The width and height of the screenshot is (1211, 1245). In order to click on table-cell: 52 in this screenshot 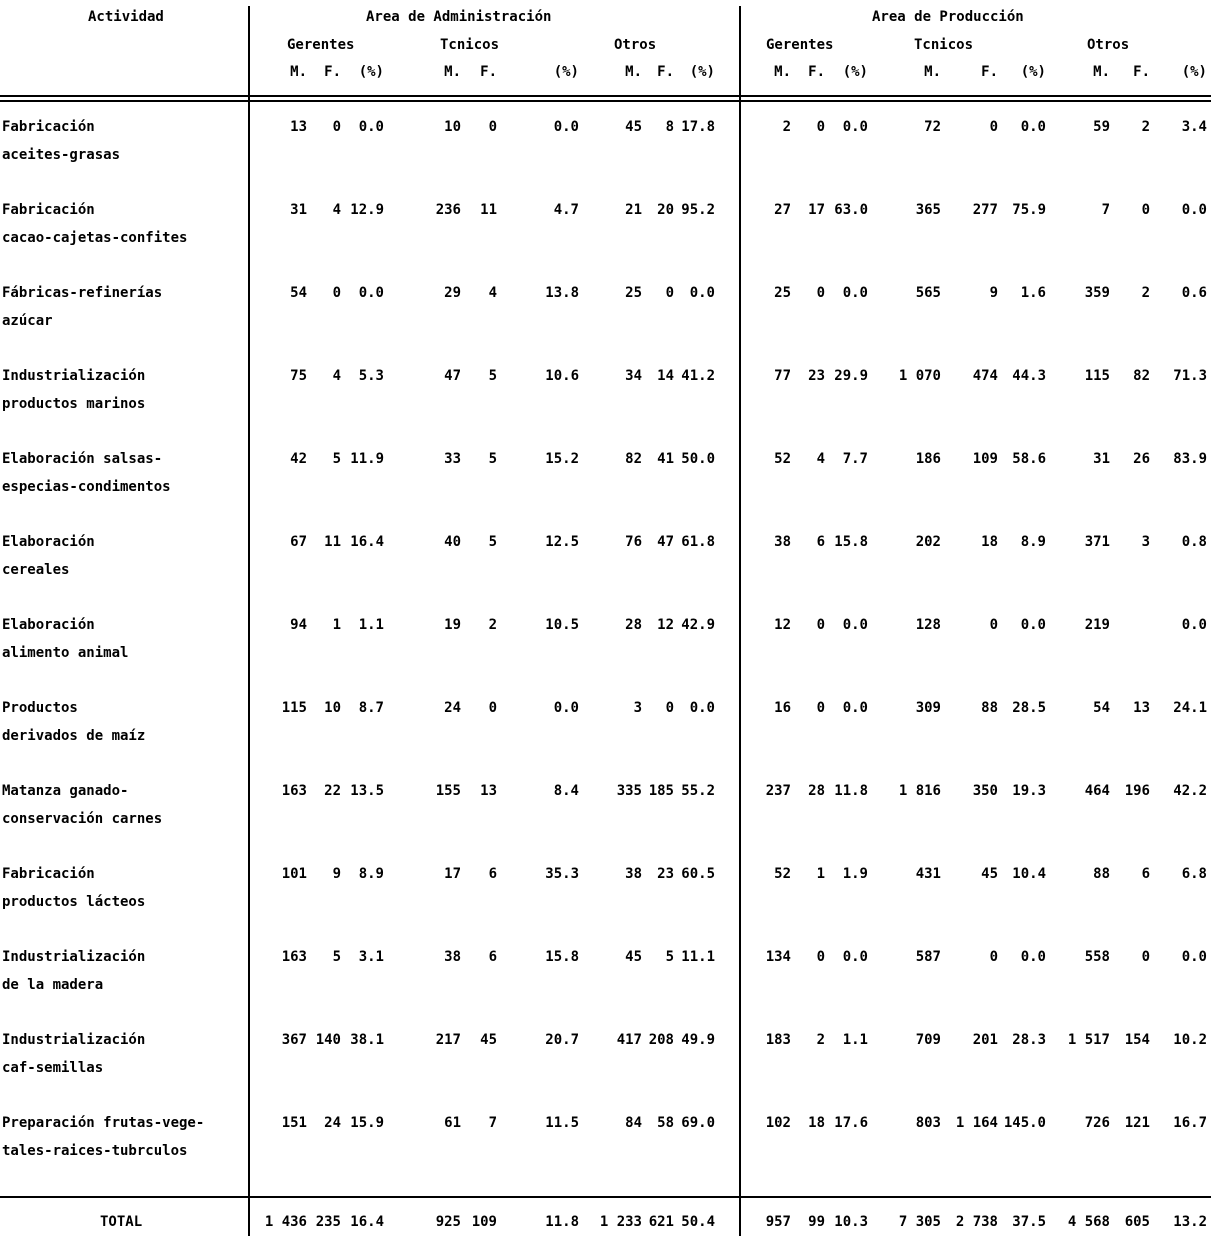, I will do `click(782, 874)`.